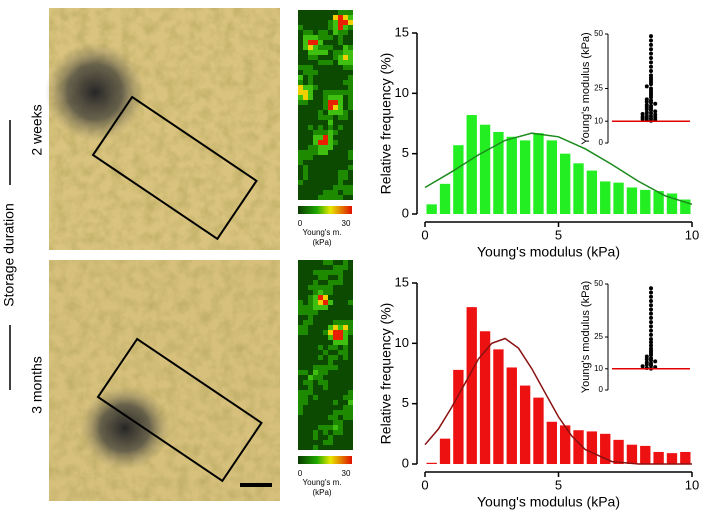 Image resolution: width=701 pixels, height=511 pixels. What do you see at coordinates (405, 402) in the screenshot?
I see `y-tick-label: 5` at bounding box center [405, 402].